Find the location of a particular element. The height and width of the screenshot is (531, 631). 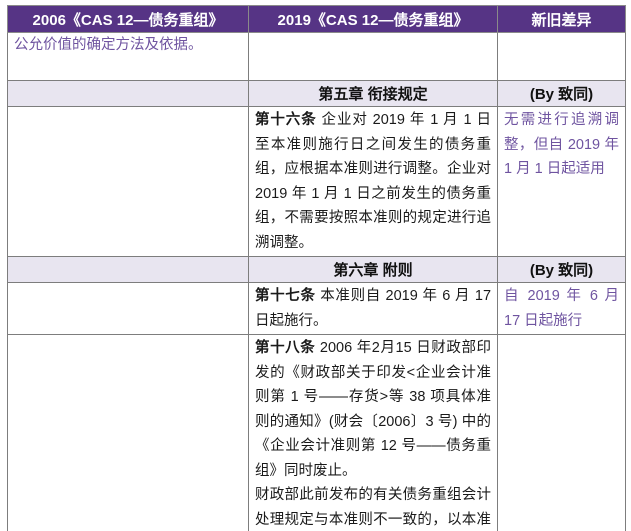

header-cell-diff: 新旧差异 is located at coordinates (561, 19).